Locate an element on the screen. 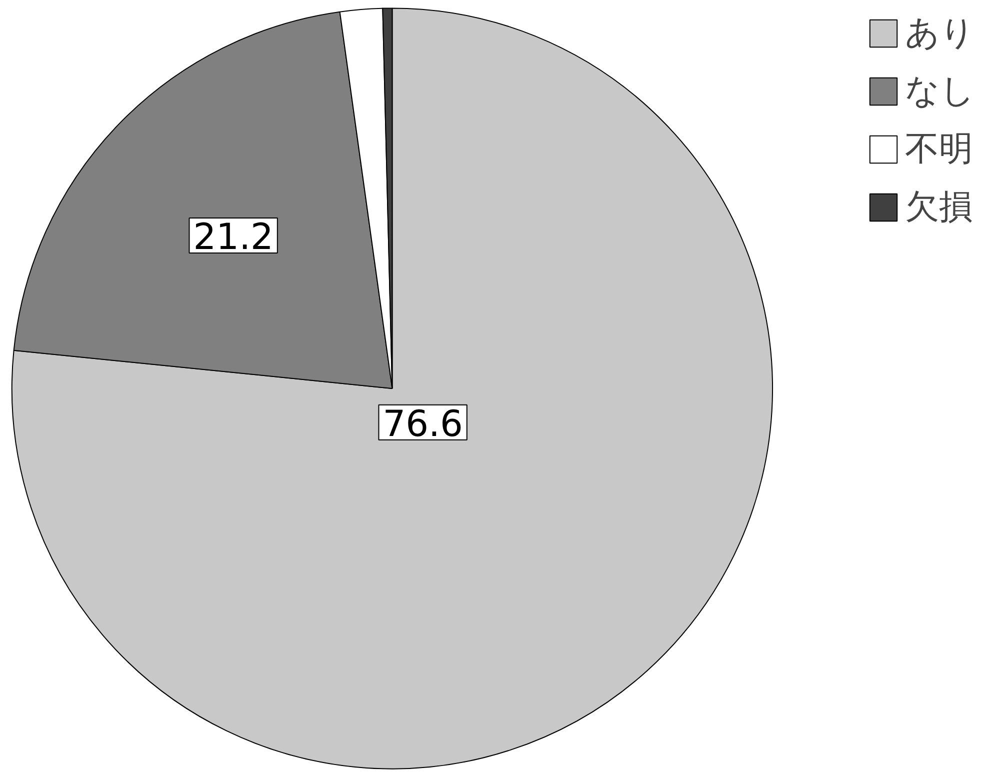 The width and height of the screenshot is (985, 776). legend-label: なし is located at coordinates (940, 91).